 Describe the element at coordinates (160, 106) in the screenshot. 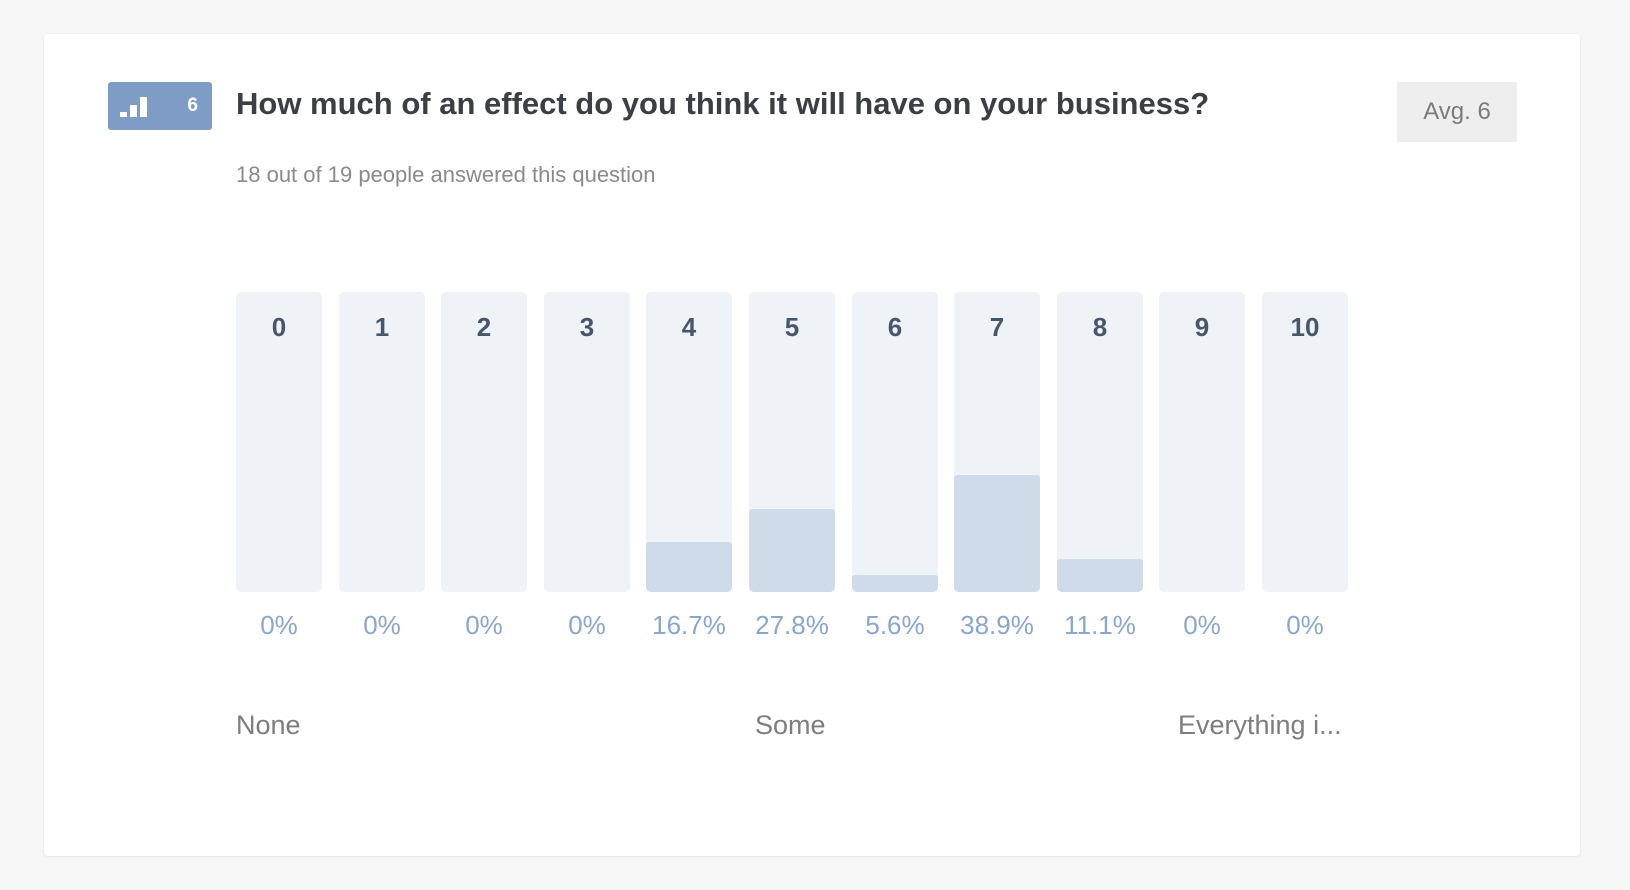

I see `question-badge: 6` at that location.